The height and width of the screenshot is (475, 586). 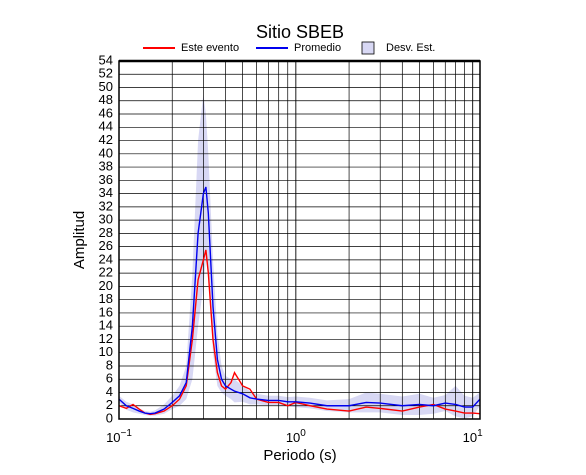 What do you see at coordinates (317, 48) in the screenshot?
I see `legend-label: Promedio` at bounding box center [317, 48].